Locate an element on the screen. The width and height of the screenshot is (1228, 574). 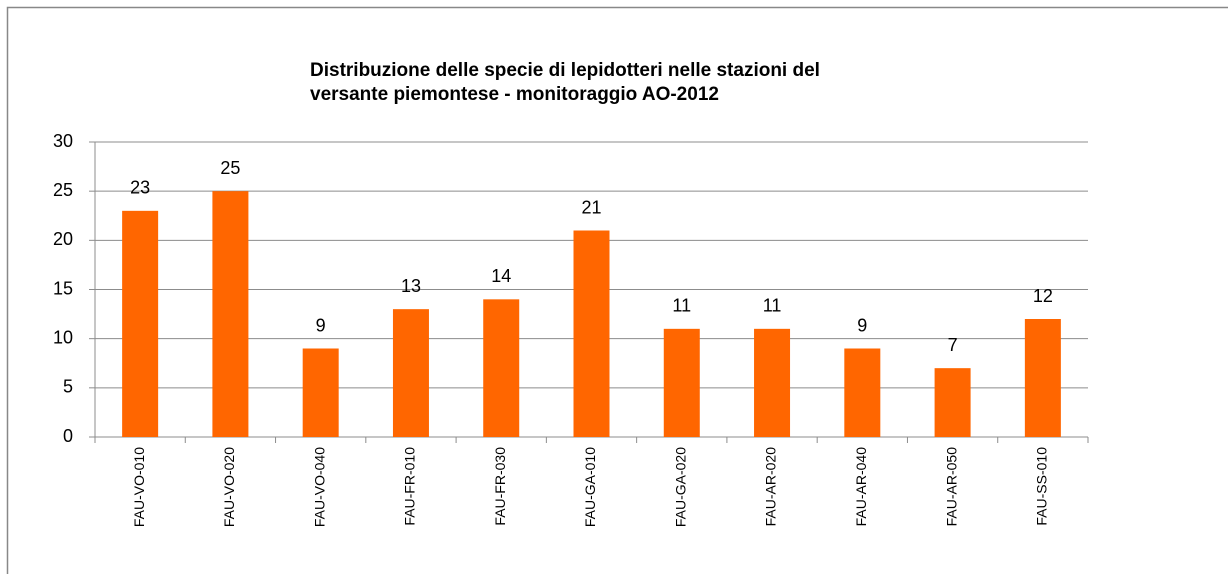
y-tick-label: 0 is located at coordinates (68, 436).